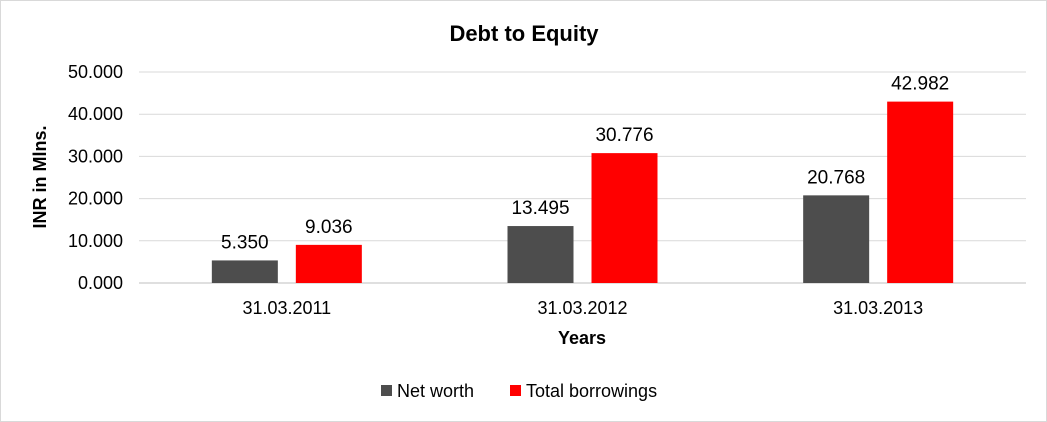 This screenshot has height=422, width=1047. Describe the element at coordinates (245, 242) in the screenshot. I see `data-label: 5.350` at that location.